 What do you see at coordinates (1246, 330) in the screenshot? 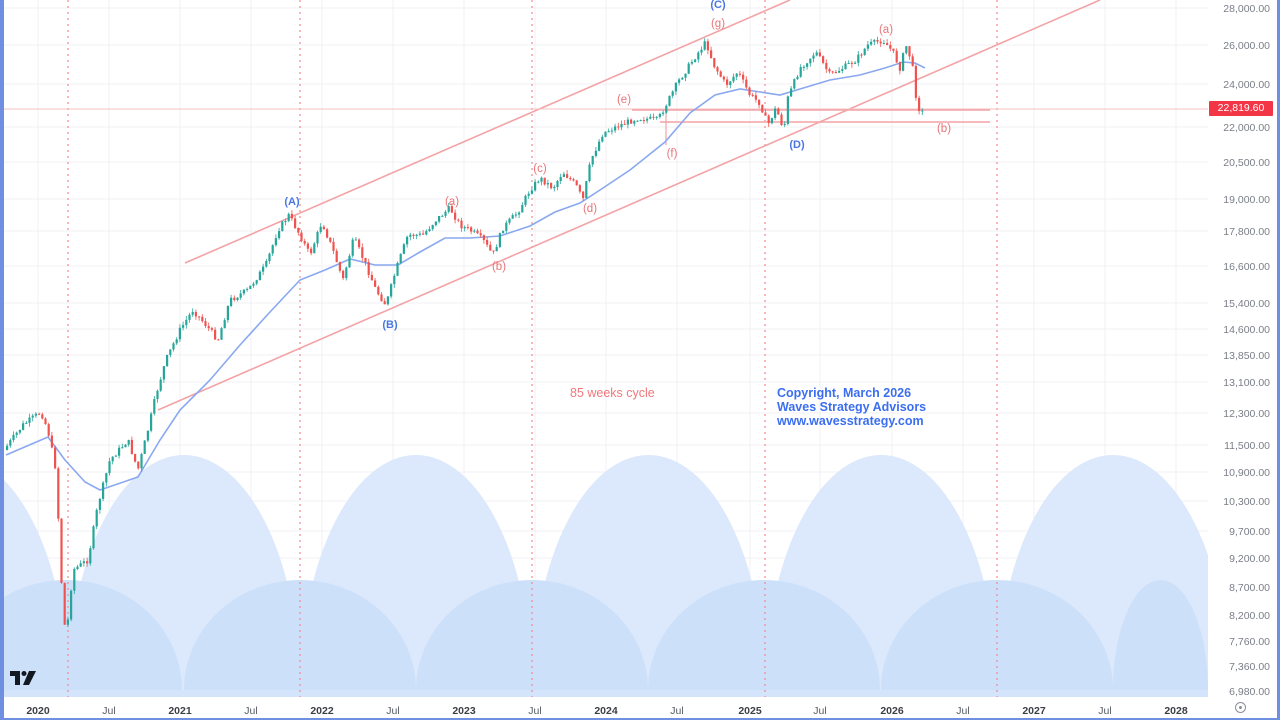
I see `price-axis-label: 14,600.00` at bounding box center [1246, 330].